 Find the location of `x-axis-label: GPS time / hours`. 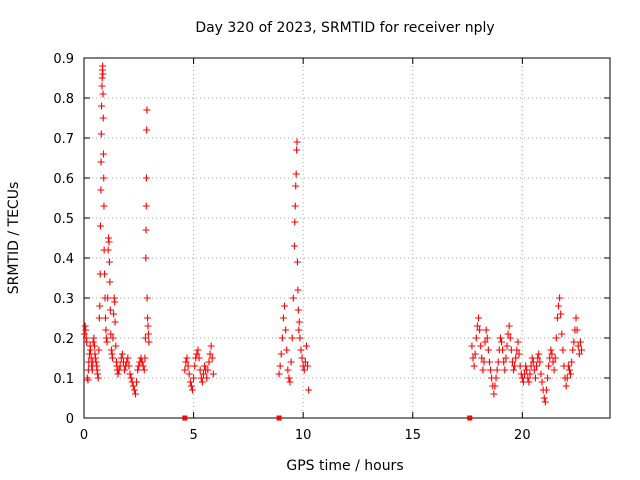

x-axis-label: GPS time / hours is located at coordinates (344, 466).